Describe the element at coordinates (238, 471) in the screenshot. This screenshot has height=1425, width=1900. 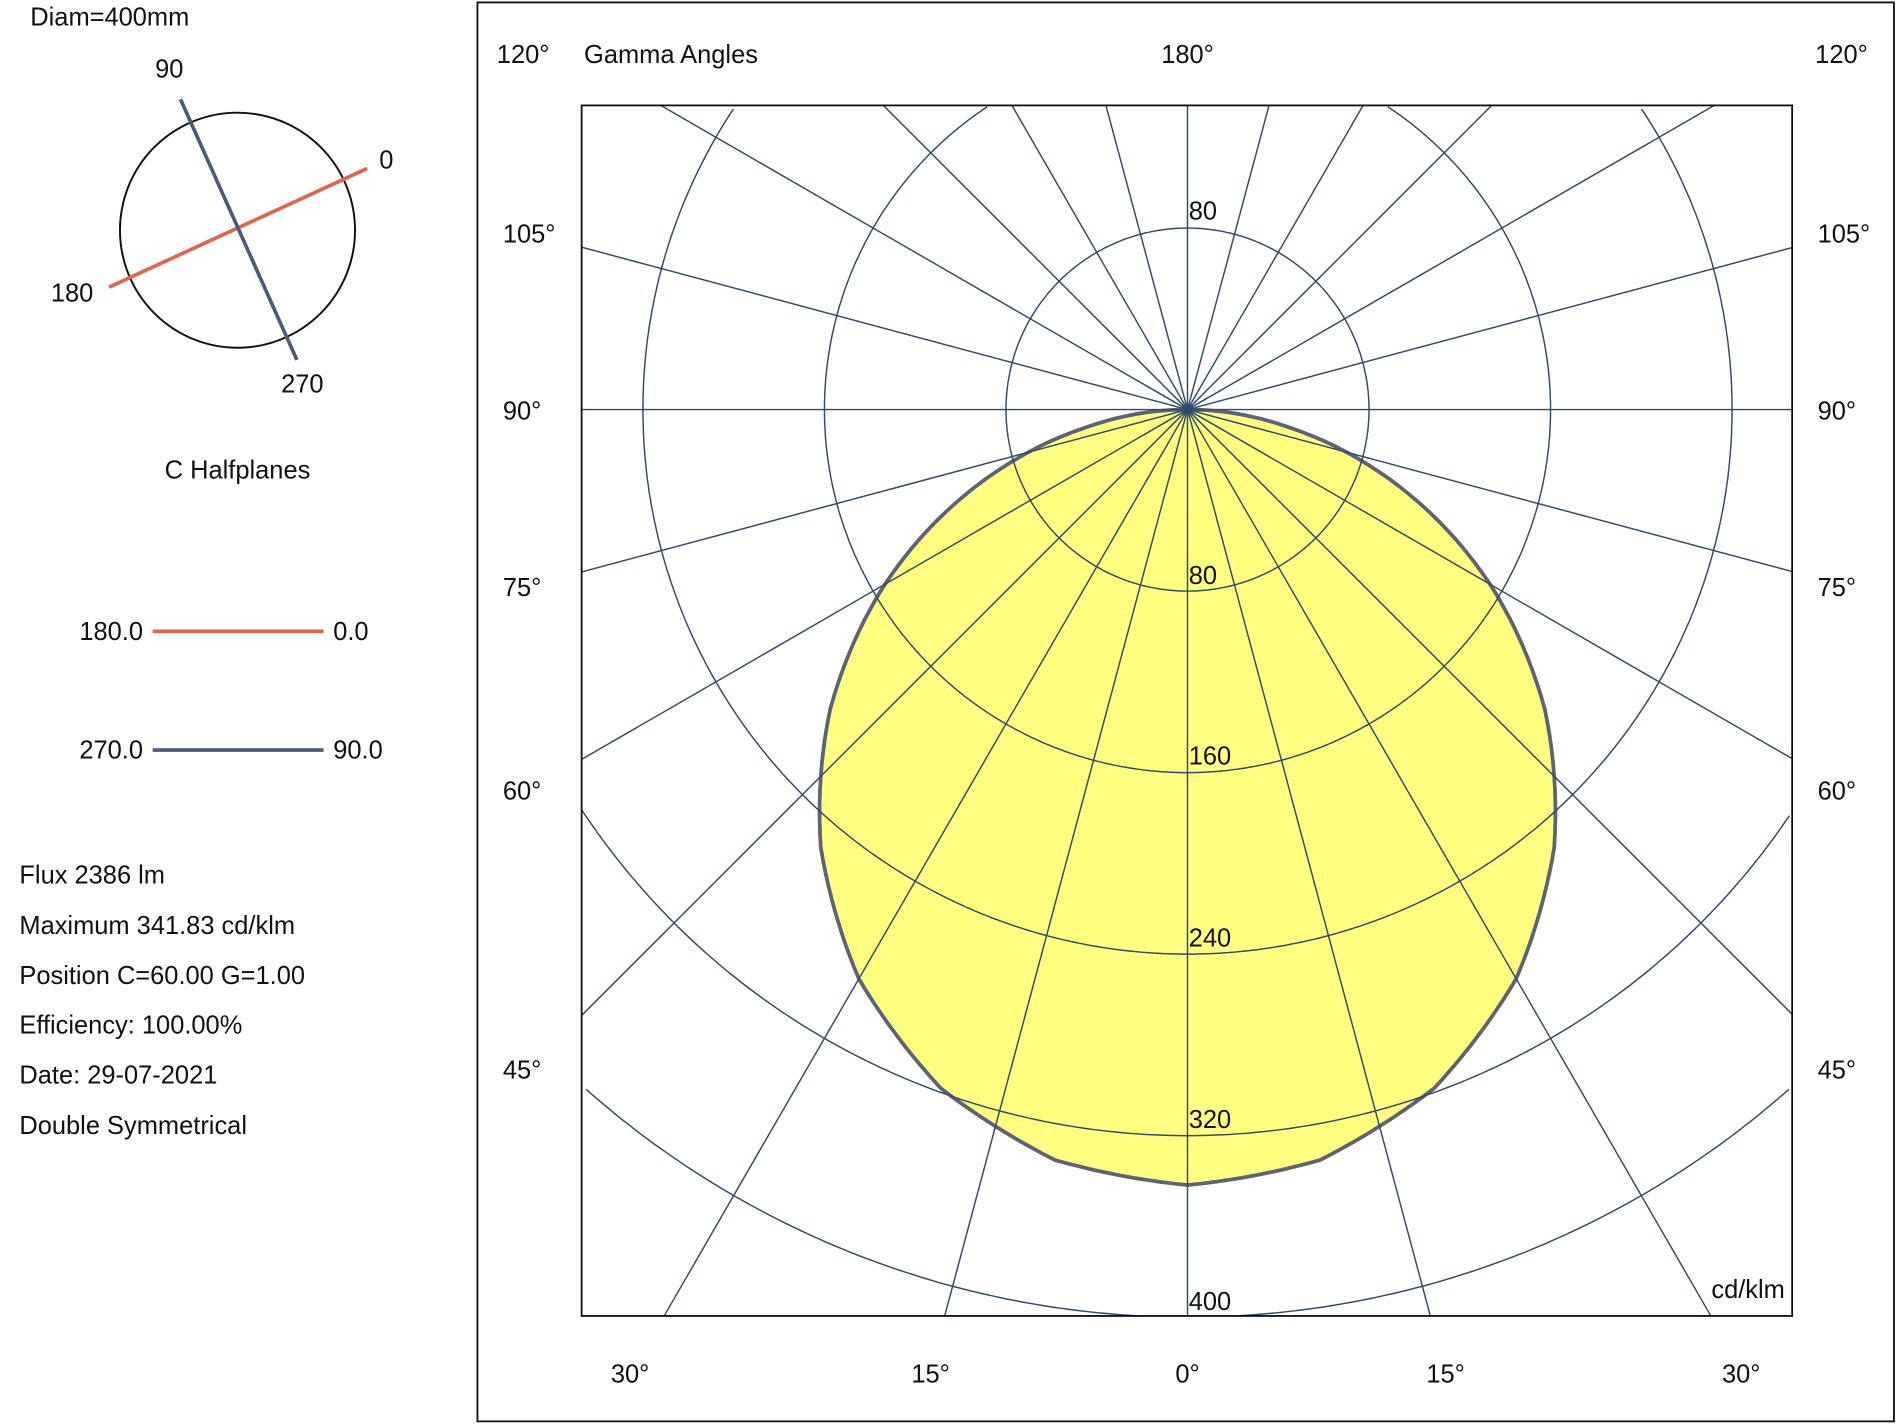
I see `halfplanes-title: C Halfplanes` at that location.